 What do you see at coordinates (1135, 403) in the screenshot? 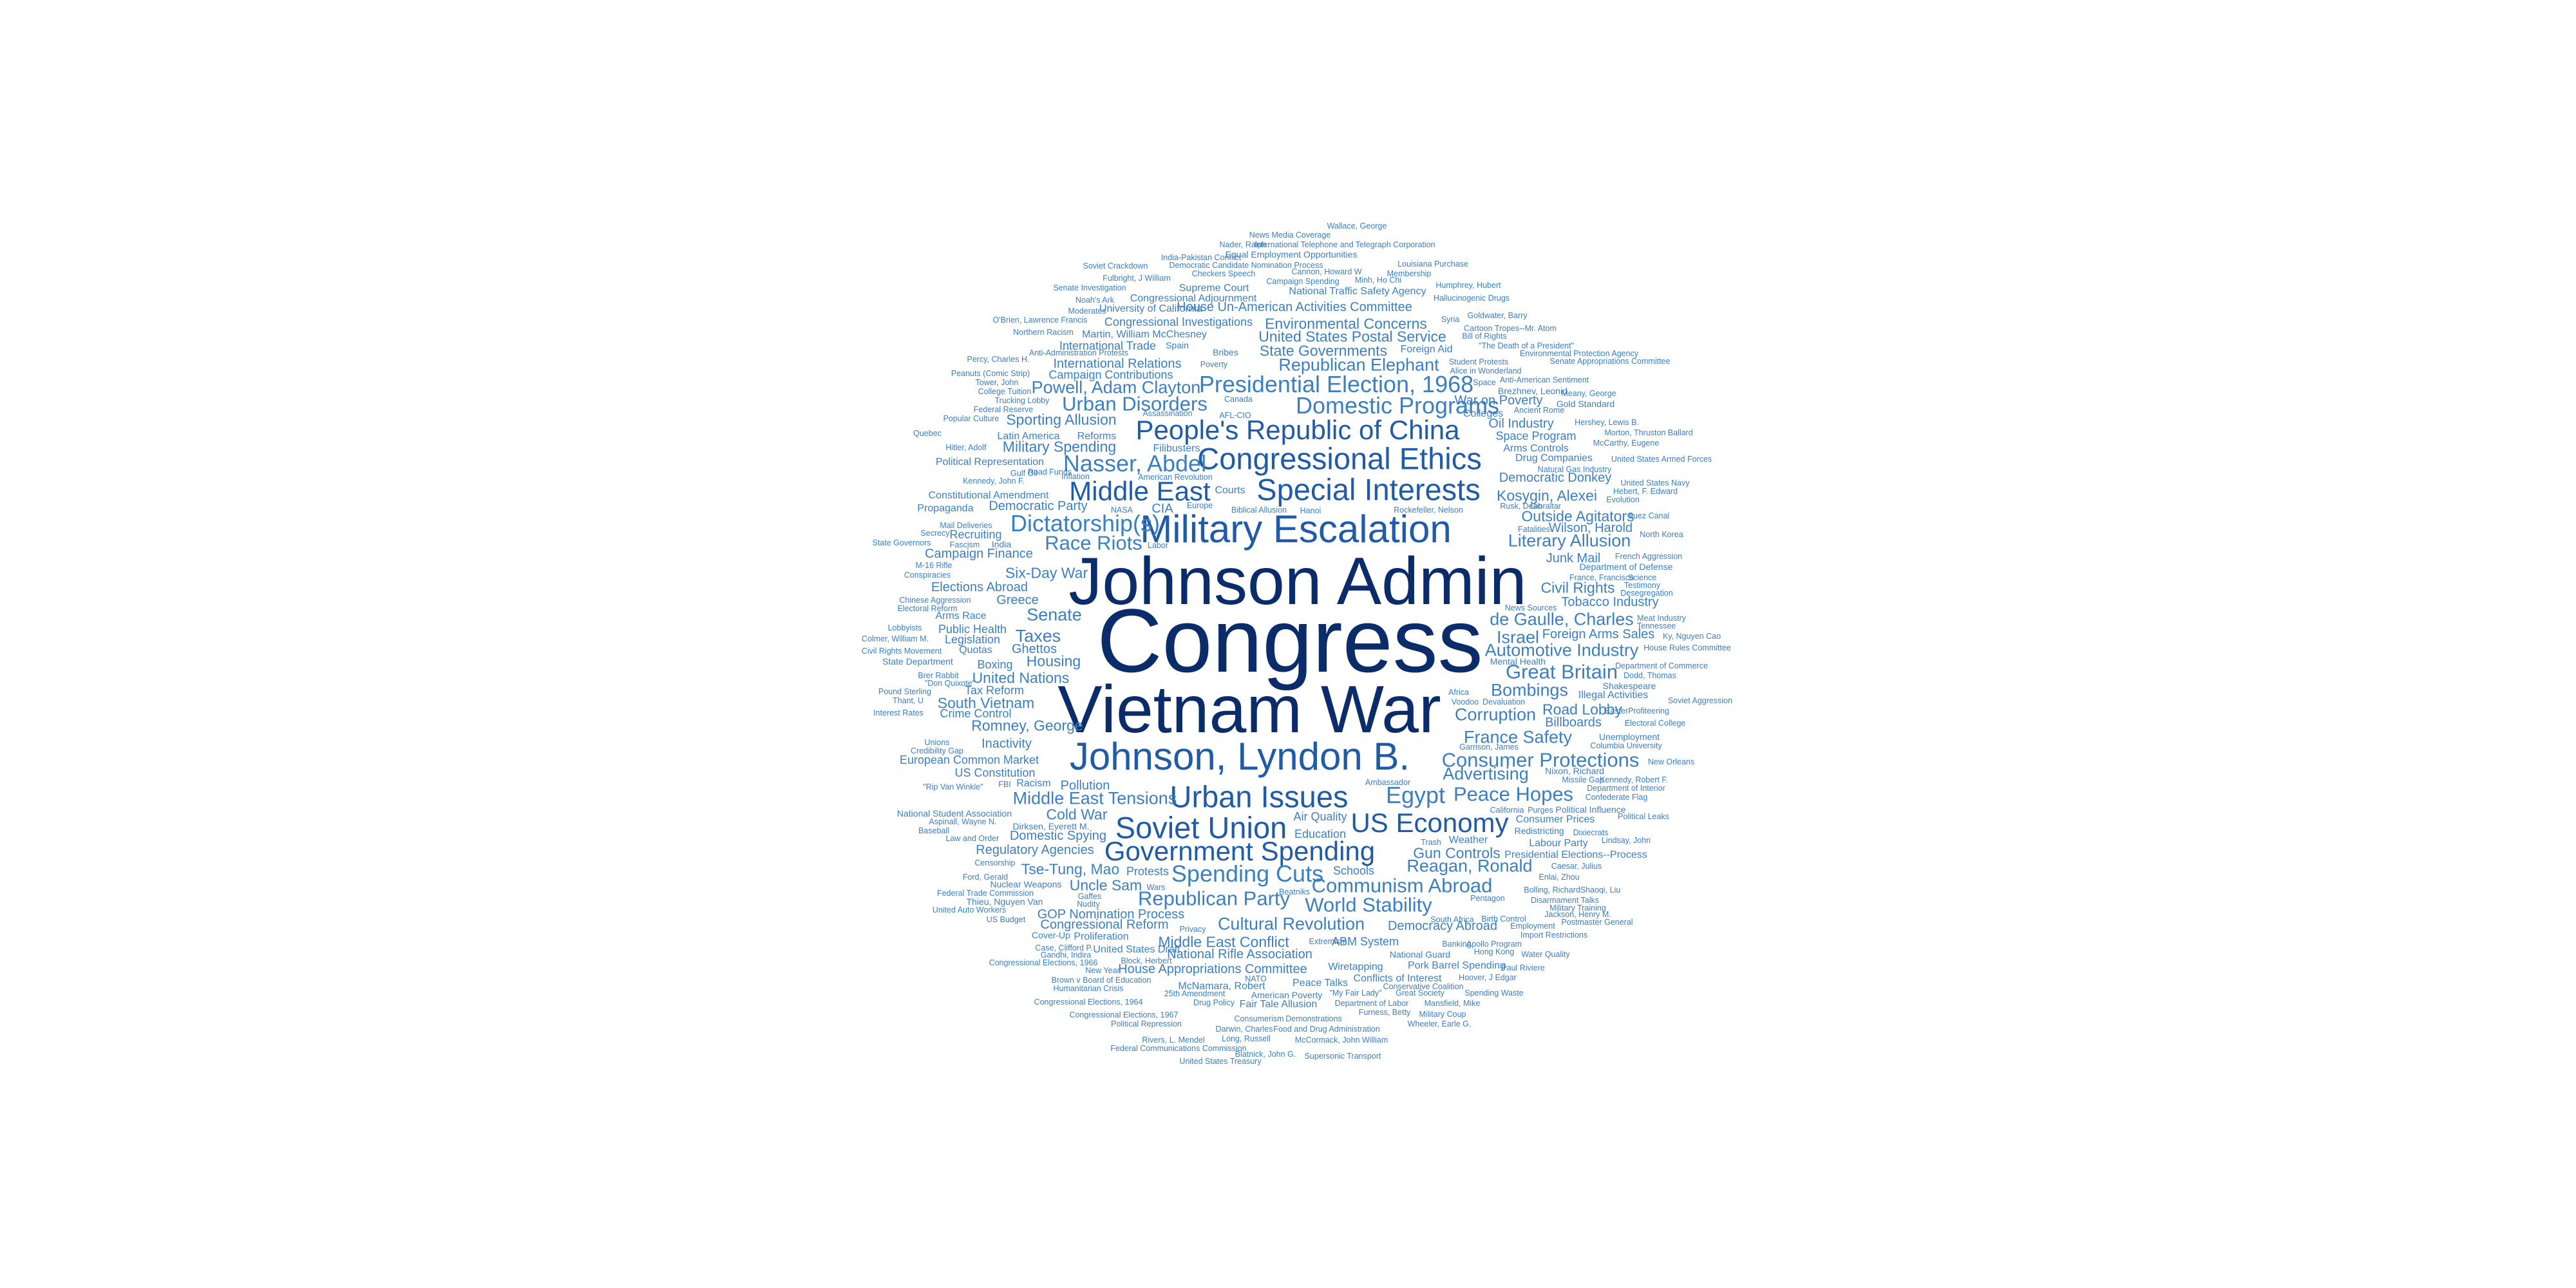
I see `word-urban-disorders: Urban Disorders` at bounding box center [1135, 403].